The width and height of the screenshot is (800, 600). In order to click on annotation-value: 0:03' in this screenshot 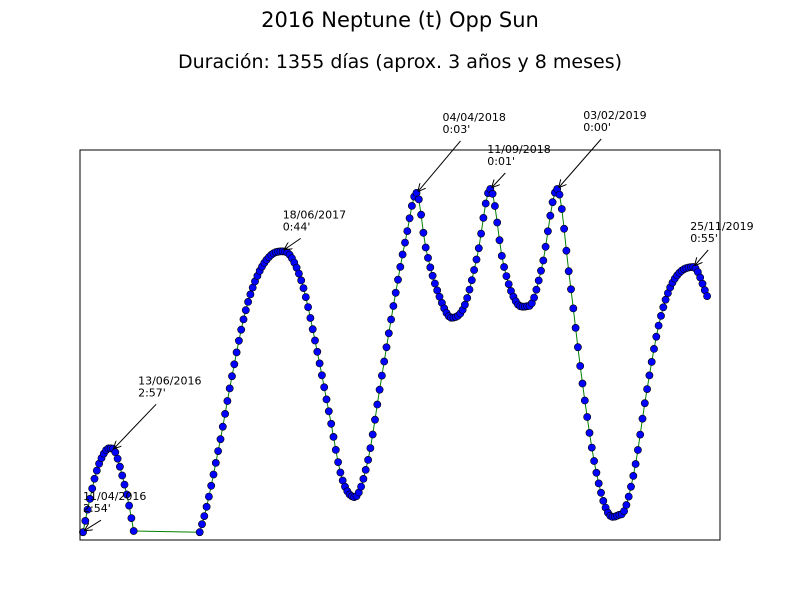, I will do `click(457, 129)`.